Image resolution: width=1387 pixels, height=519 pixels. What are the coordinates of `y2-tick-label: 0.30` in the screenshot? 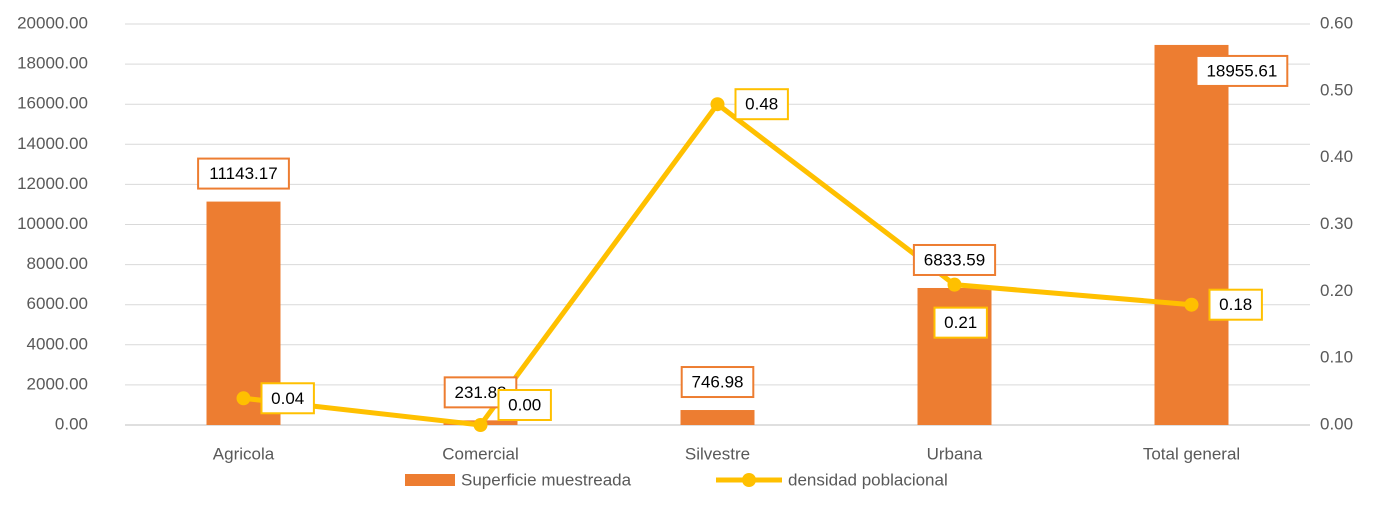 It's located at (1336, 223).